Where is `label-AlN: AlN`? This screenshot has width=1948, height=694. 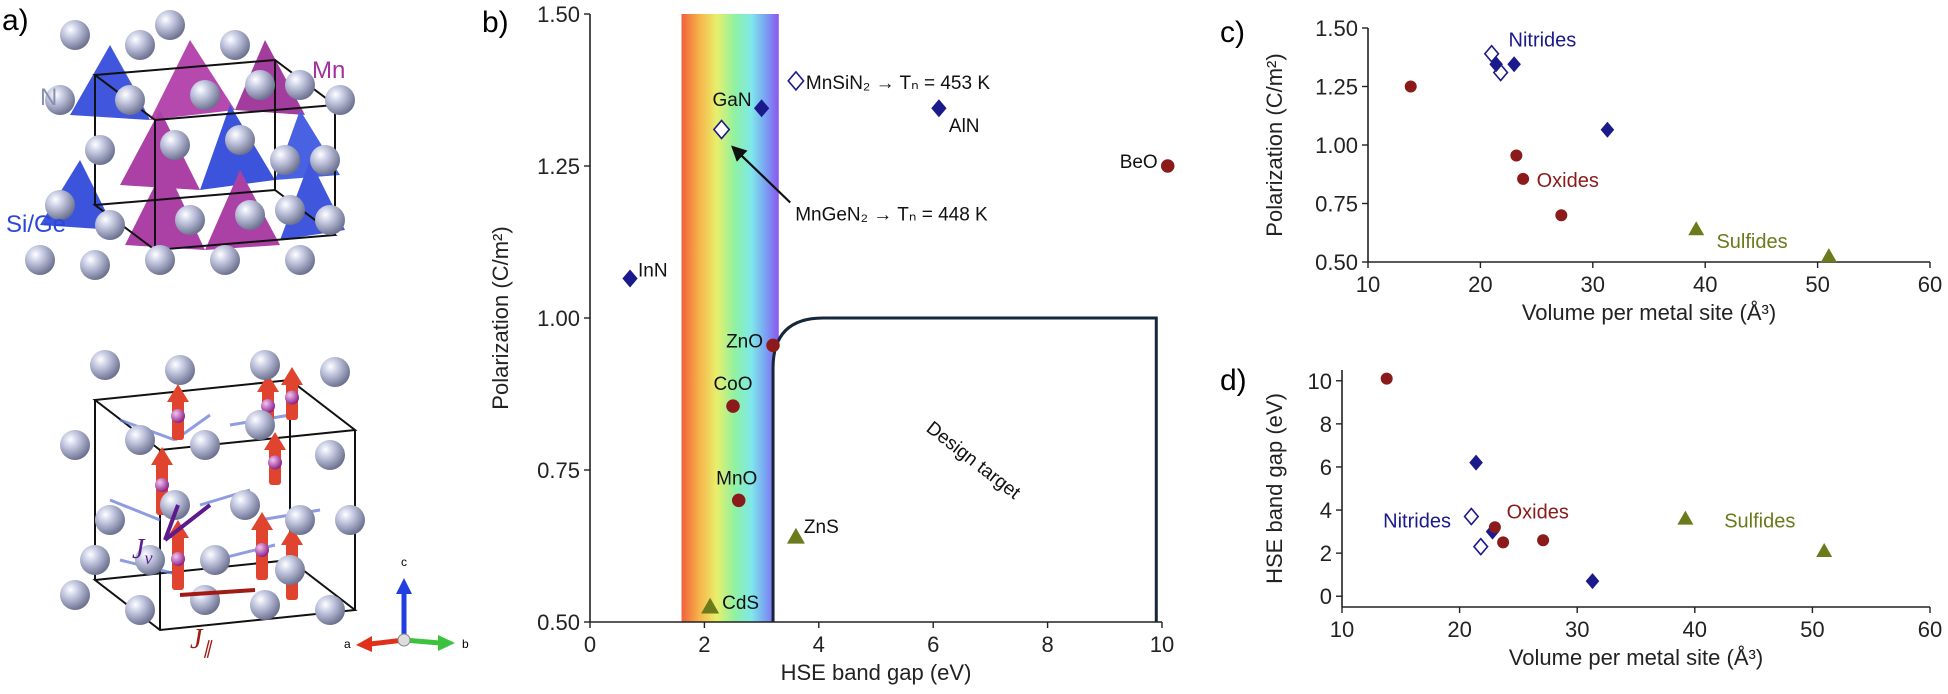
label-AlN: AlN is located at coordinates (964, 126).